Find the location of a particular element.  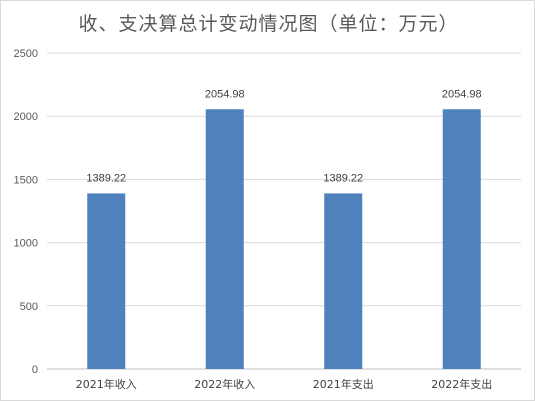

y-tick-label: 1500 is located at coordinates (26, 180).